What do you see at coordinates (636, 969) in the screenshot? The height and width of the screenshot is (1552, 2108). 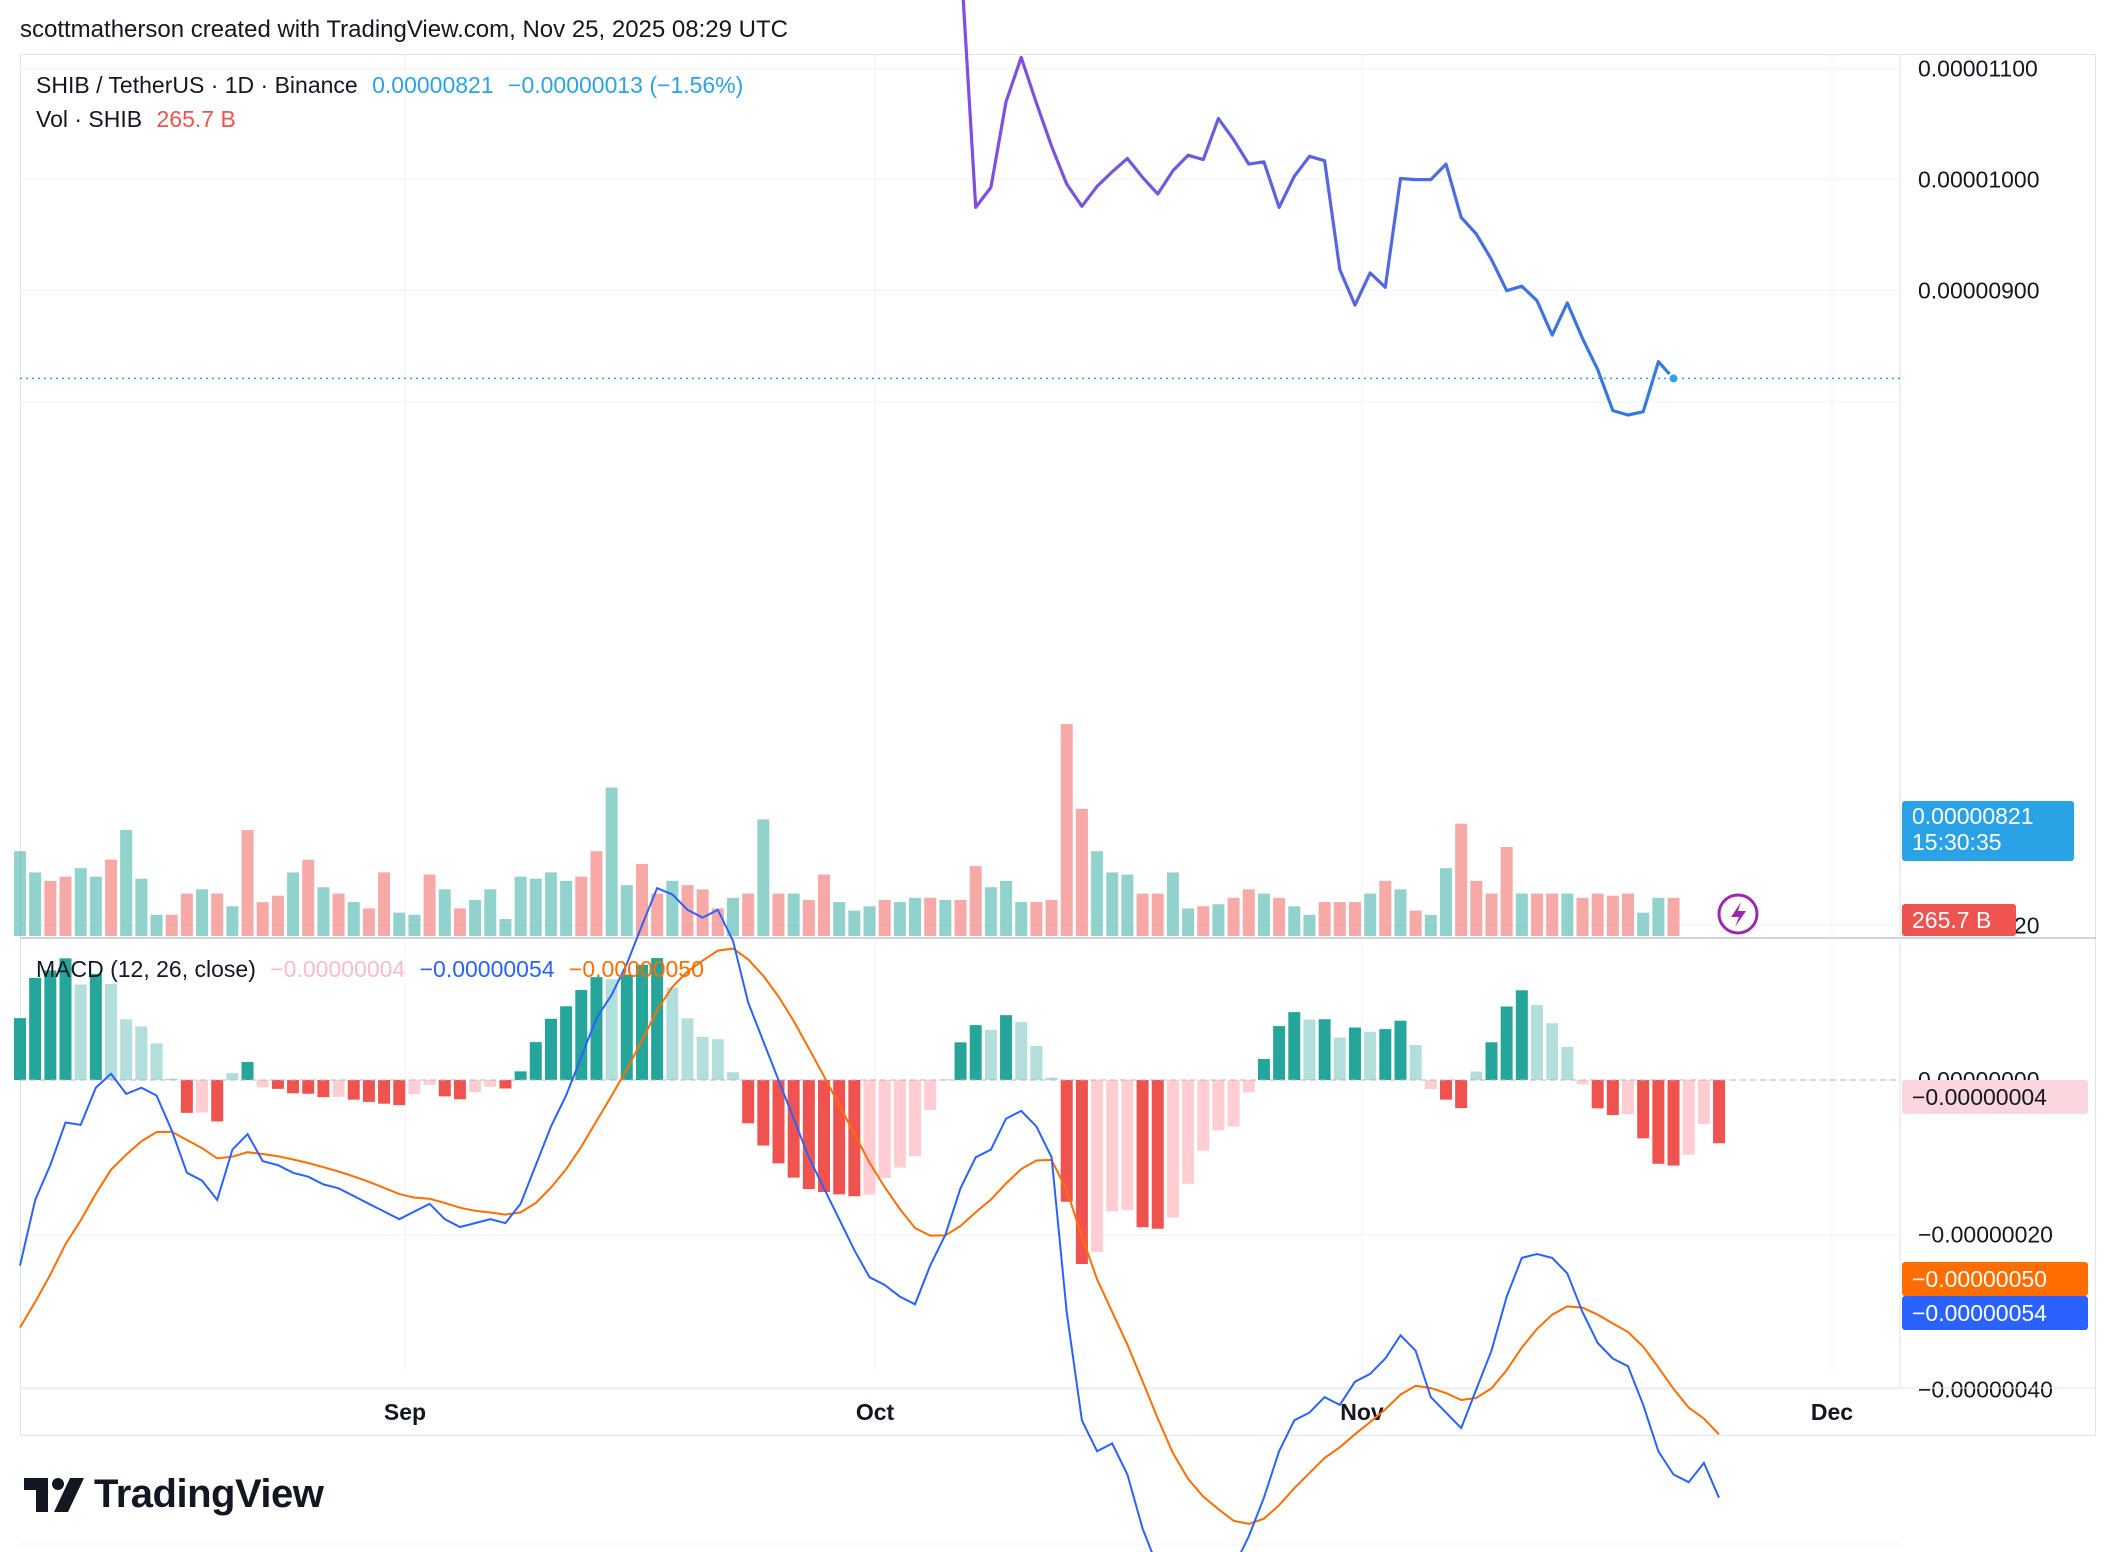 I see `macd-signal-value: −0.00000050` at bounding box center [636, 969].